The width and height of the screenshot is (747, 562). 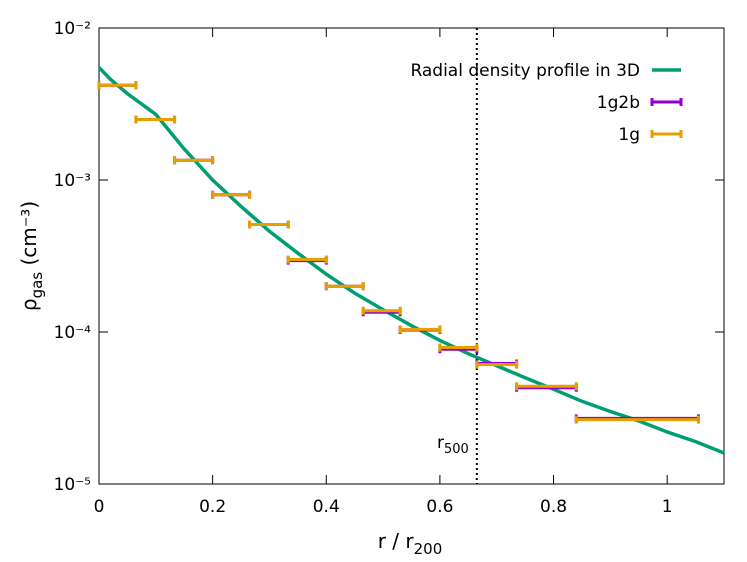 I want to click on y-tick-label: 10⁻³, so click(x=72, y=181).